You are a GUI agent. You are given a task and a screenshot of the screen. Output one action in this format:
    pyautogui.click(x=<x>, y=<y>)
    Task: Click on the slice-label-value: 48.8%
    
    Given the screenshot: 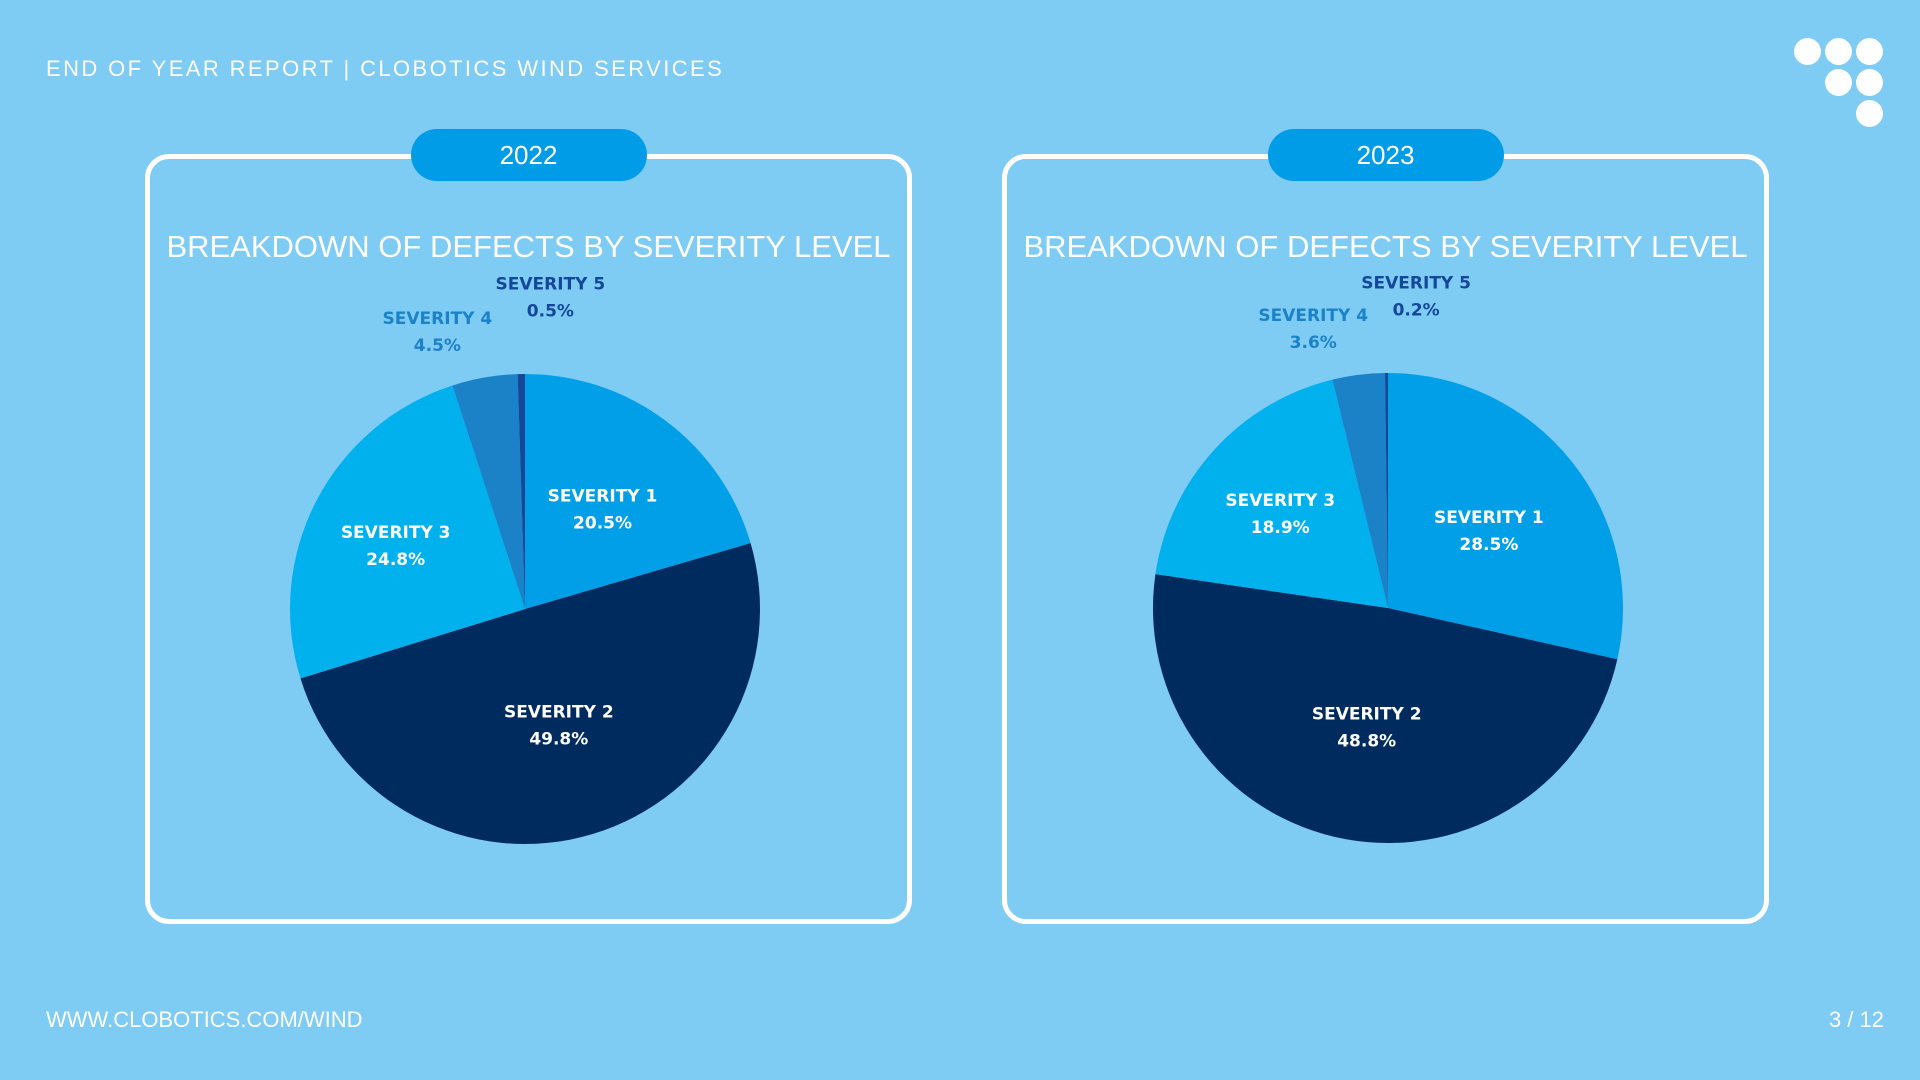 What is the action you would take?
    pyautogui.click(x=1366, y=742)
    